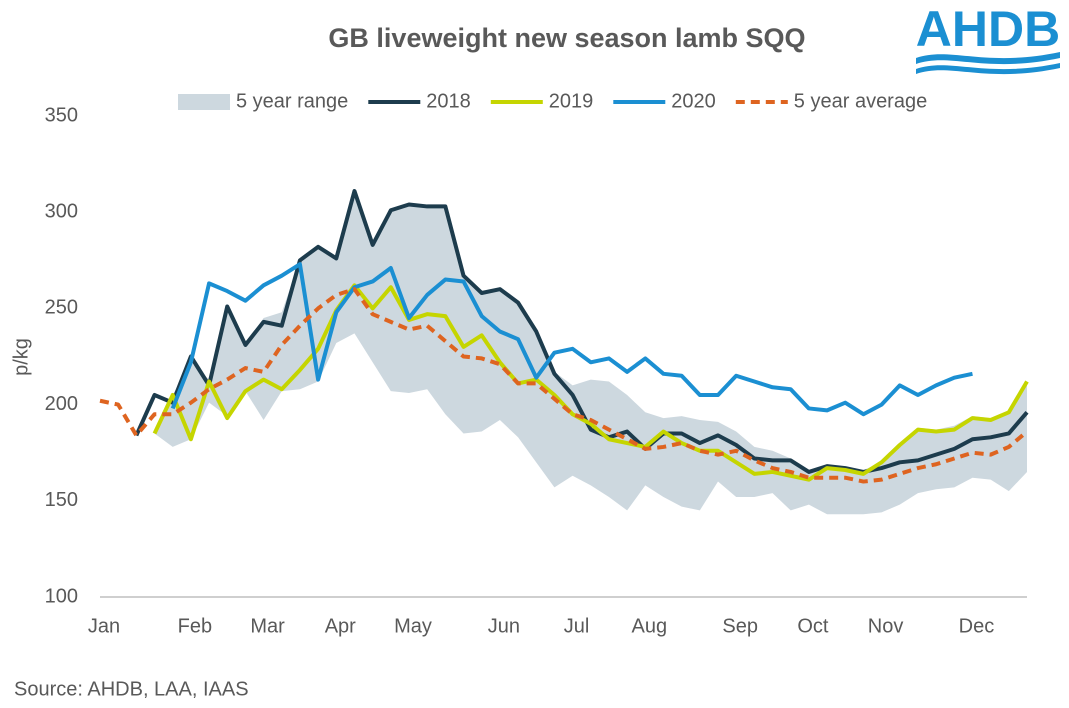  Describe the element at coordinates (740, 626) in the screenshot. I see `x-tick-label: Sep` at that location.